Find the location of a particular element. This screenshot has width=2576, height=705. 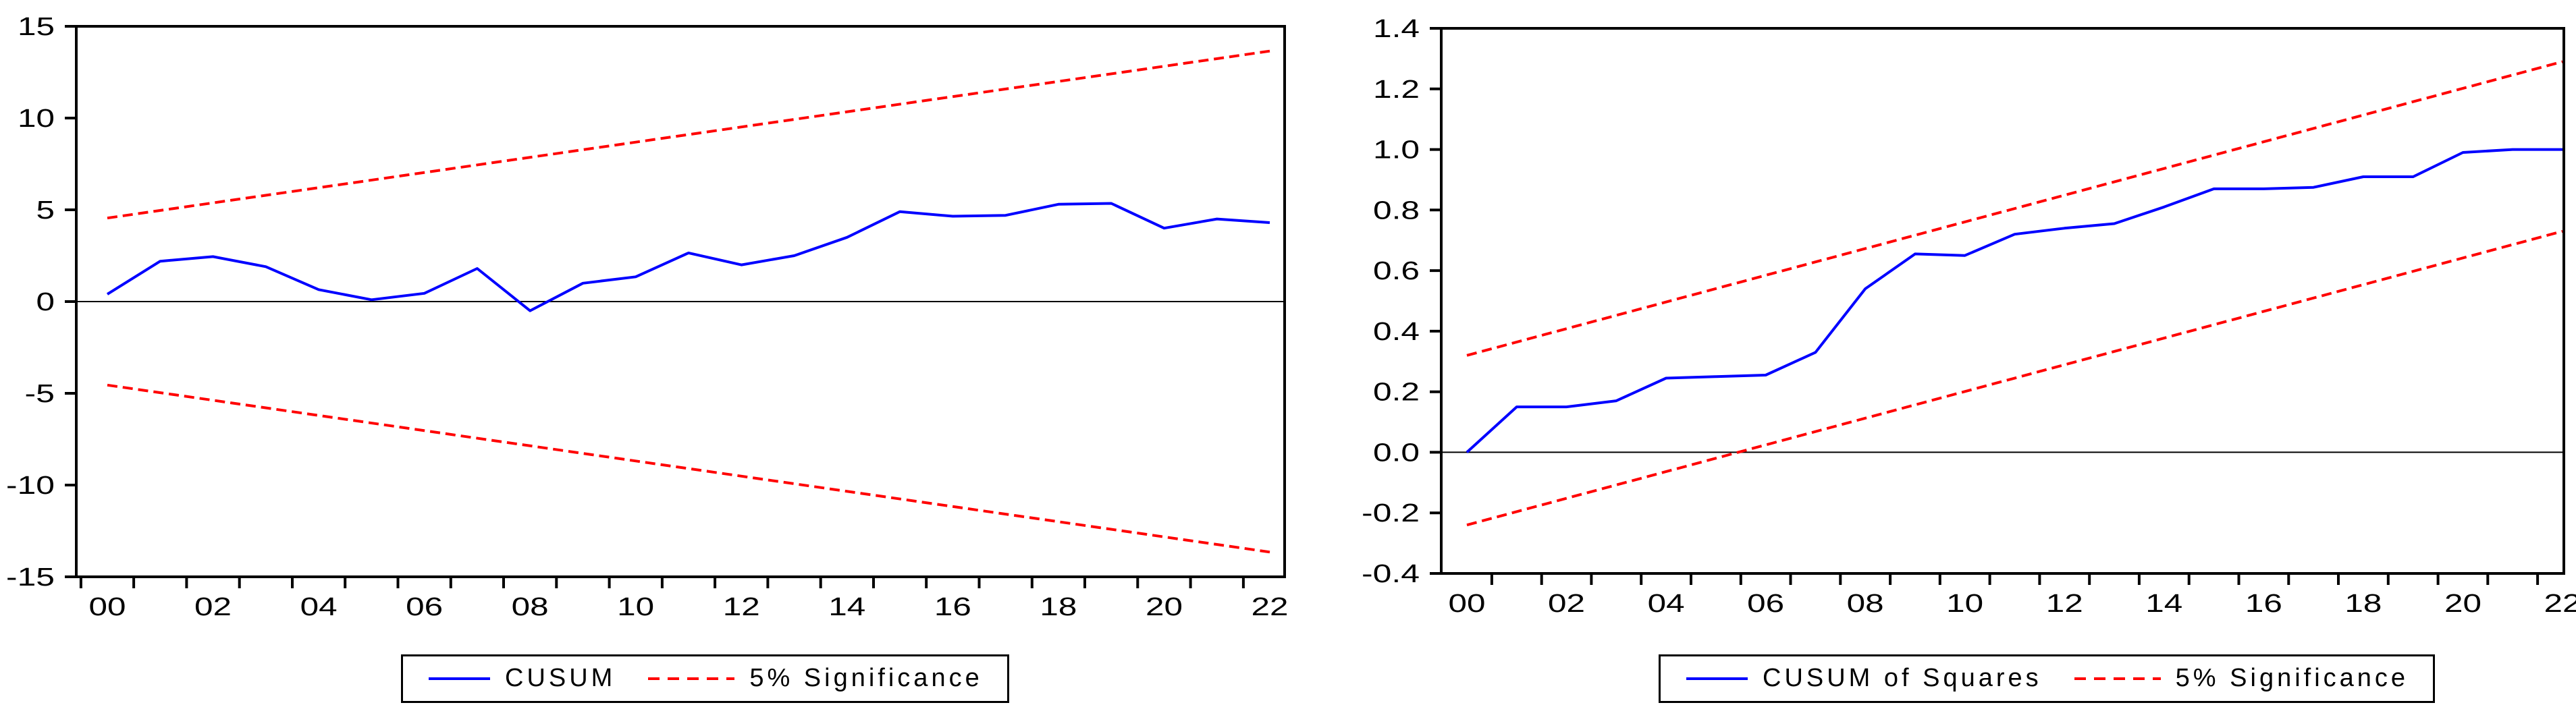

significance-legend-label: 5% Significance is located at coordinates (866, 678).